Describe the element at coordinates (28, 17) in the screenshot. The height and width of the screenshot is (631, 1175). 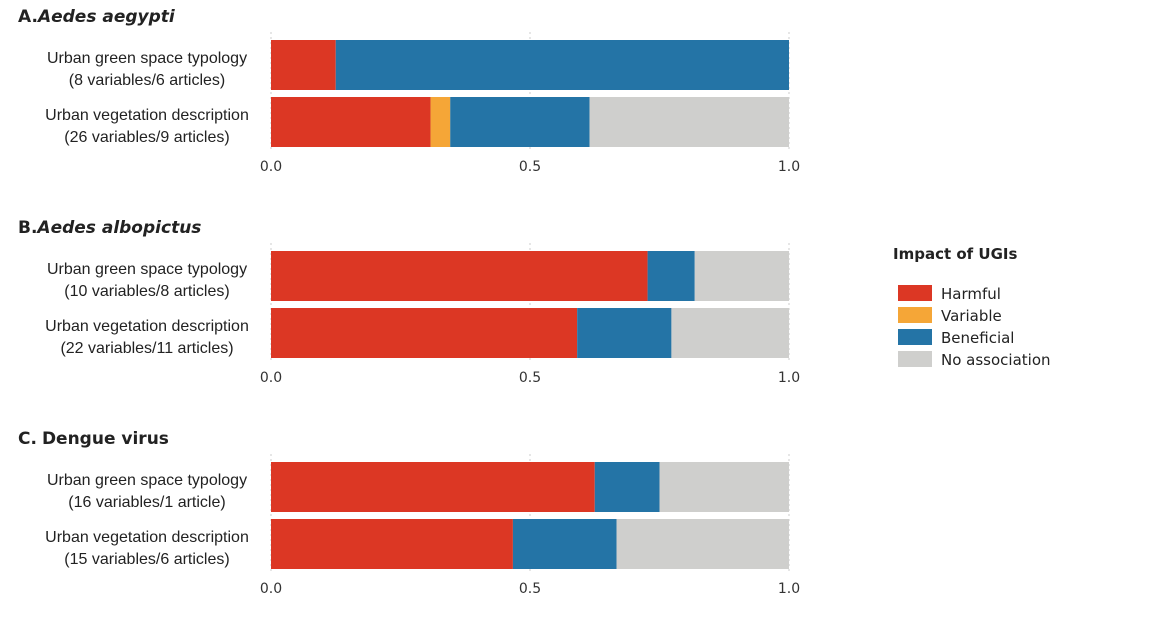
I see `panel-letter: A.` at that location.